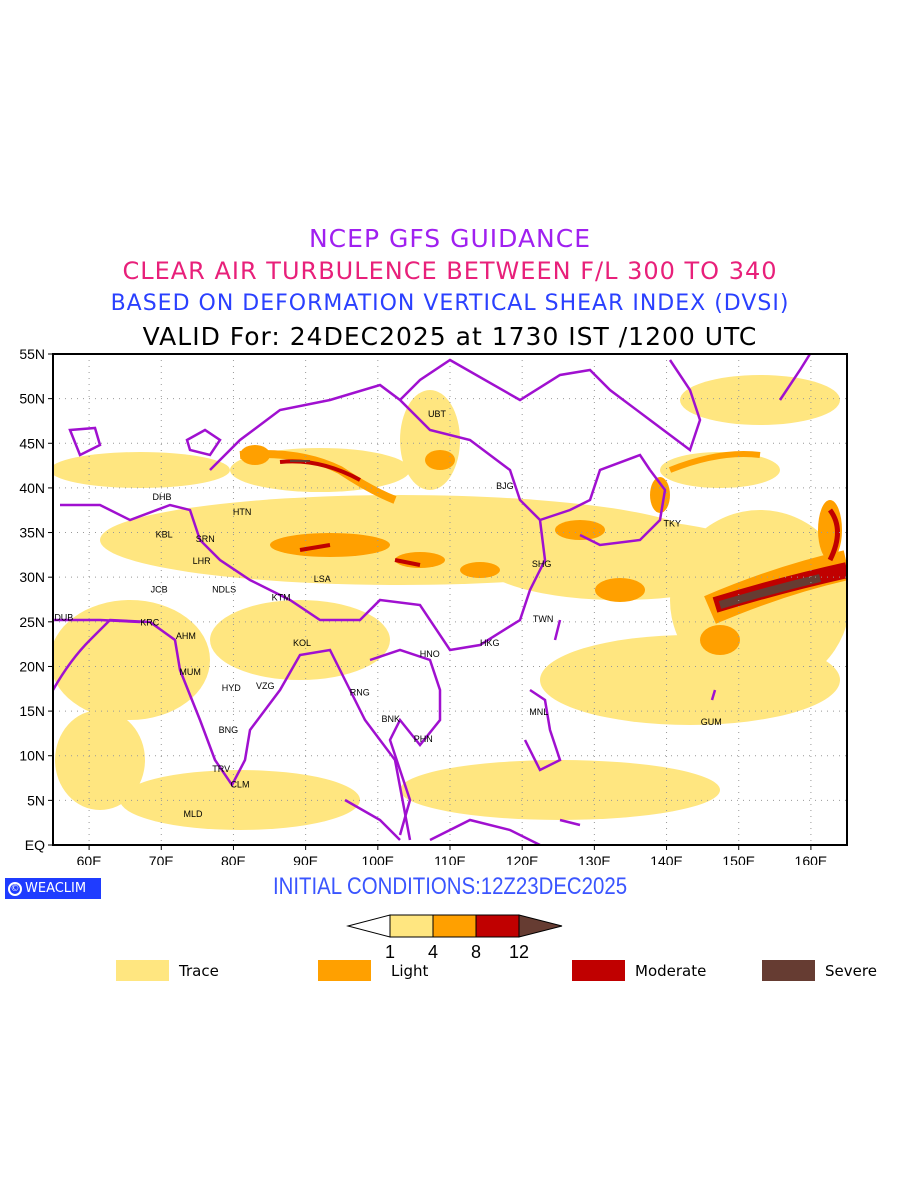  Describe the element at coordinates (161, 859) in the screenshot. I see `lon-tick-label: 70E` at that location.